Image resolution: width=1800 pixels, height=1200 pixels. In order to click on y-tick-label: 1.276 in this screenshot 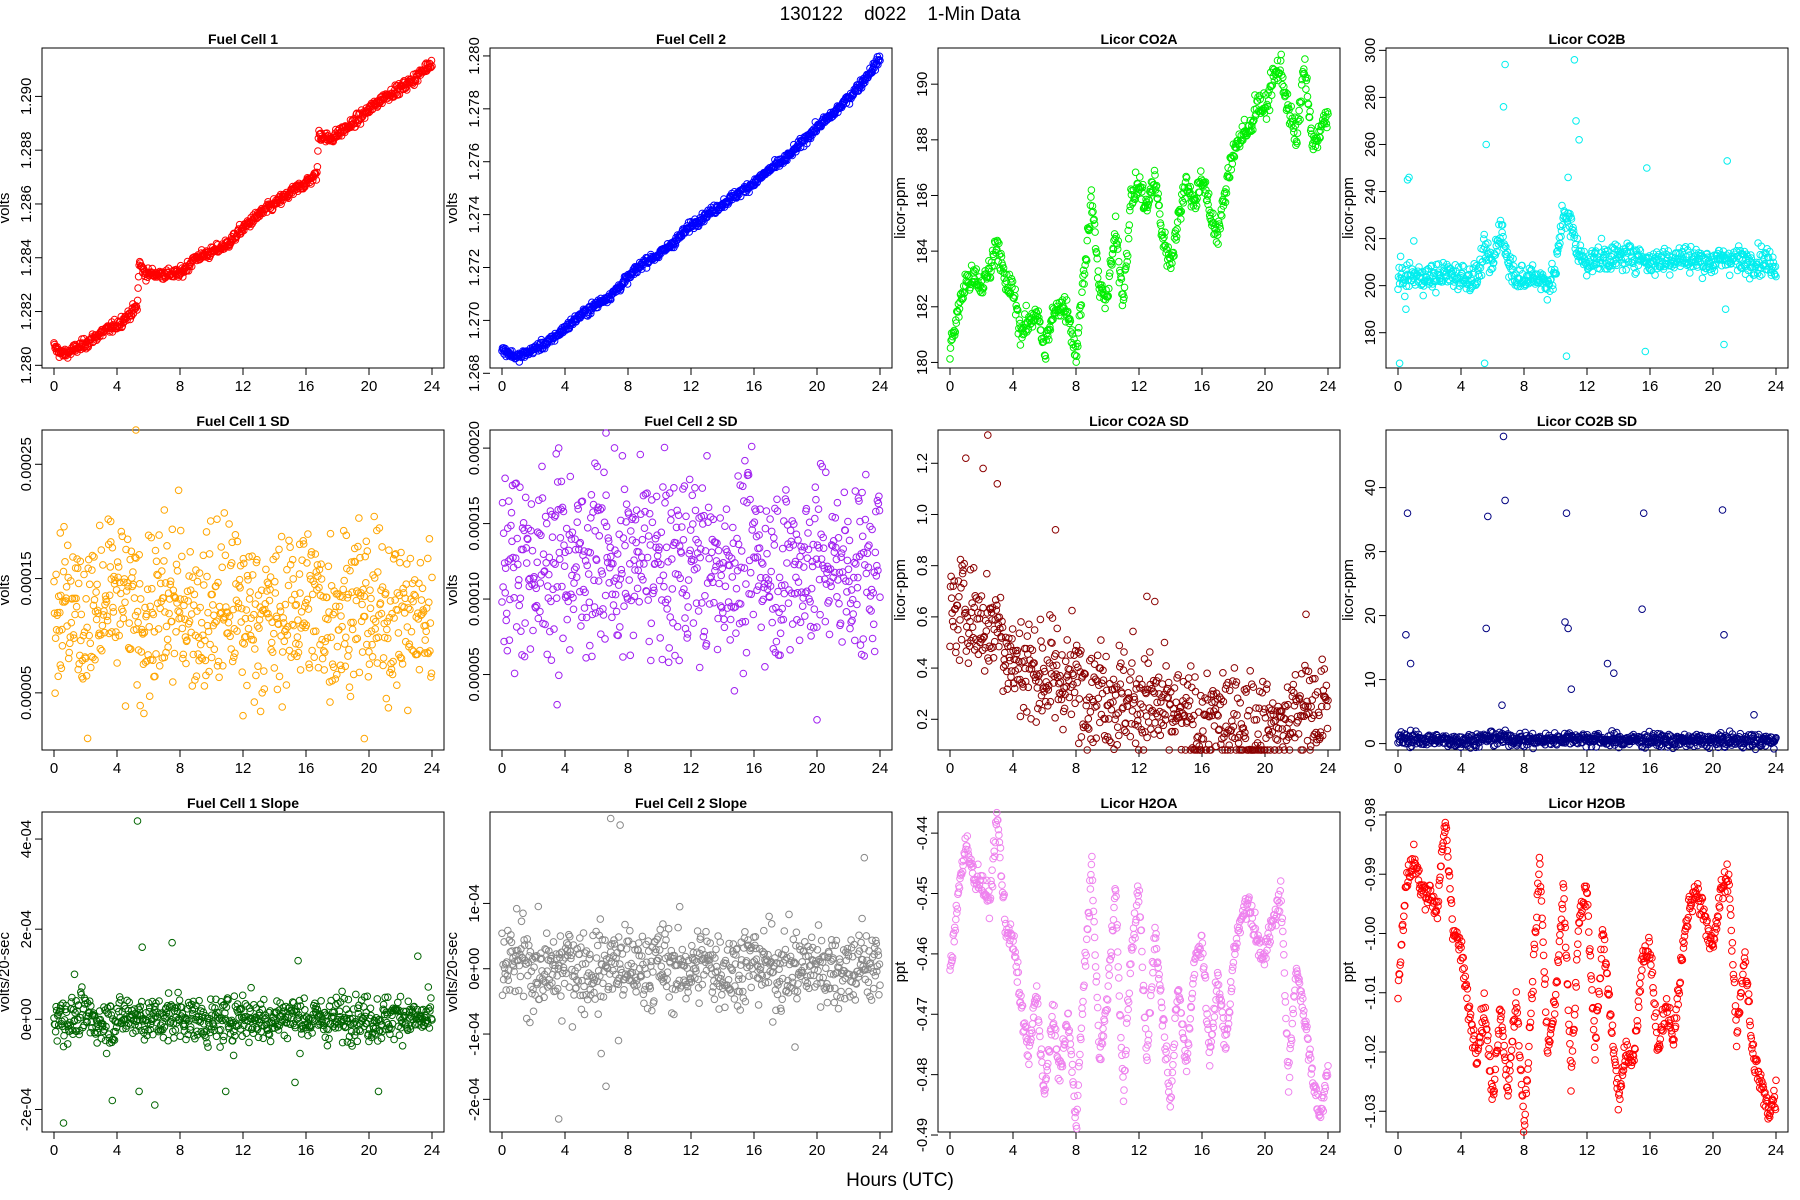, I will do `click(474, 162)`.